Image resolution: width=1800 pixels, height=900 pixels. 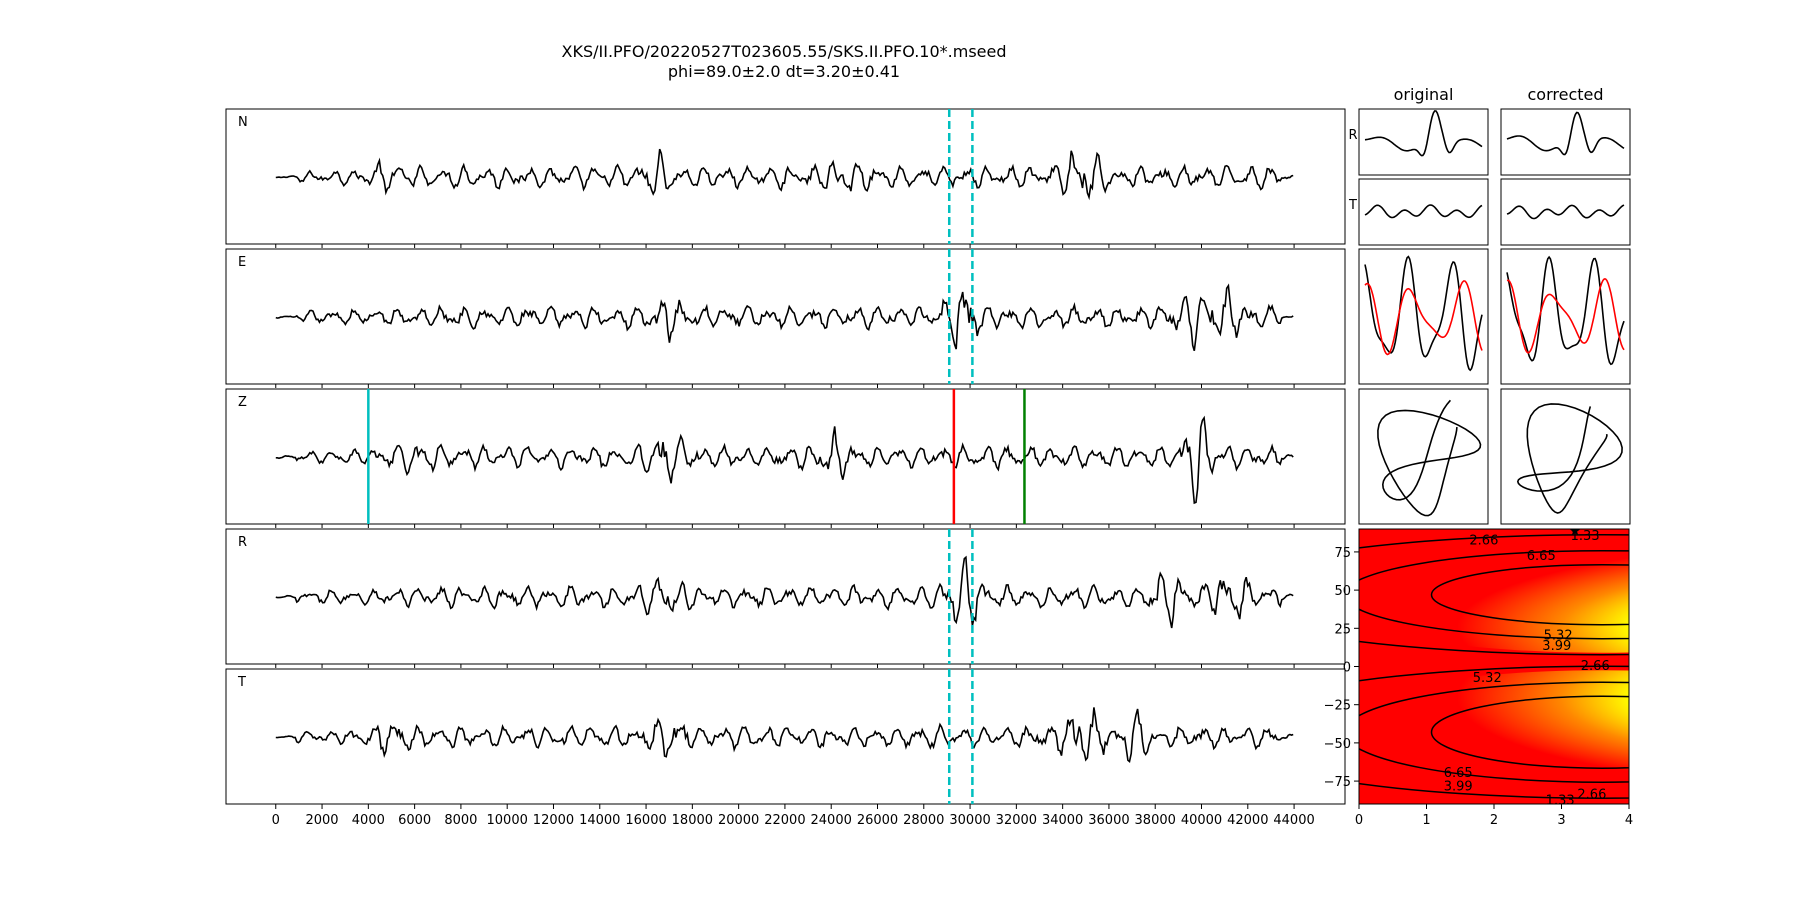 What do you see at coordinates (1424, 94) in the screenshot?
I see `column-title-original: original` at bounding box center [1424, 94].